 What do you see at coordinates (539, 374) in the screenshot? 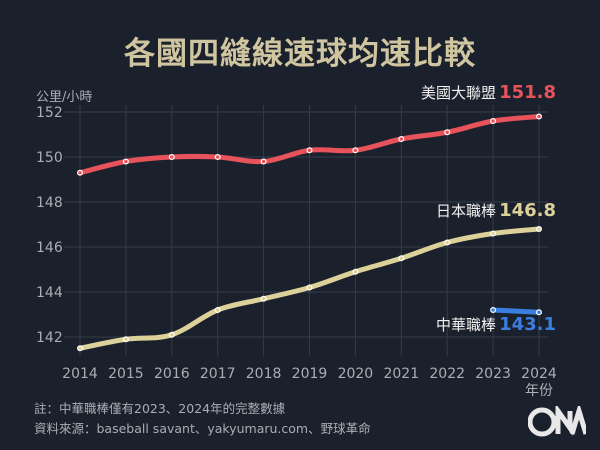
I see `x-tick-label: 2024` at bounding box center [539, 374].